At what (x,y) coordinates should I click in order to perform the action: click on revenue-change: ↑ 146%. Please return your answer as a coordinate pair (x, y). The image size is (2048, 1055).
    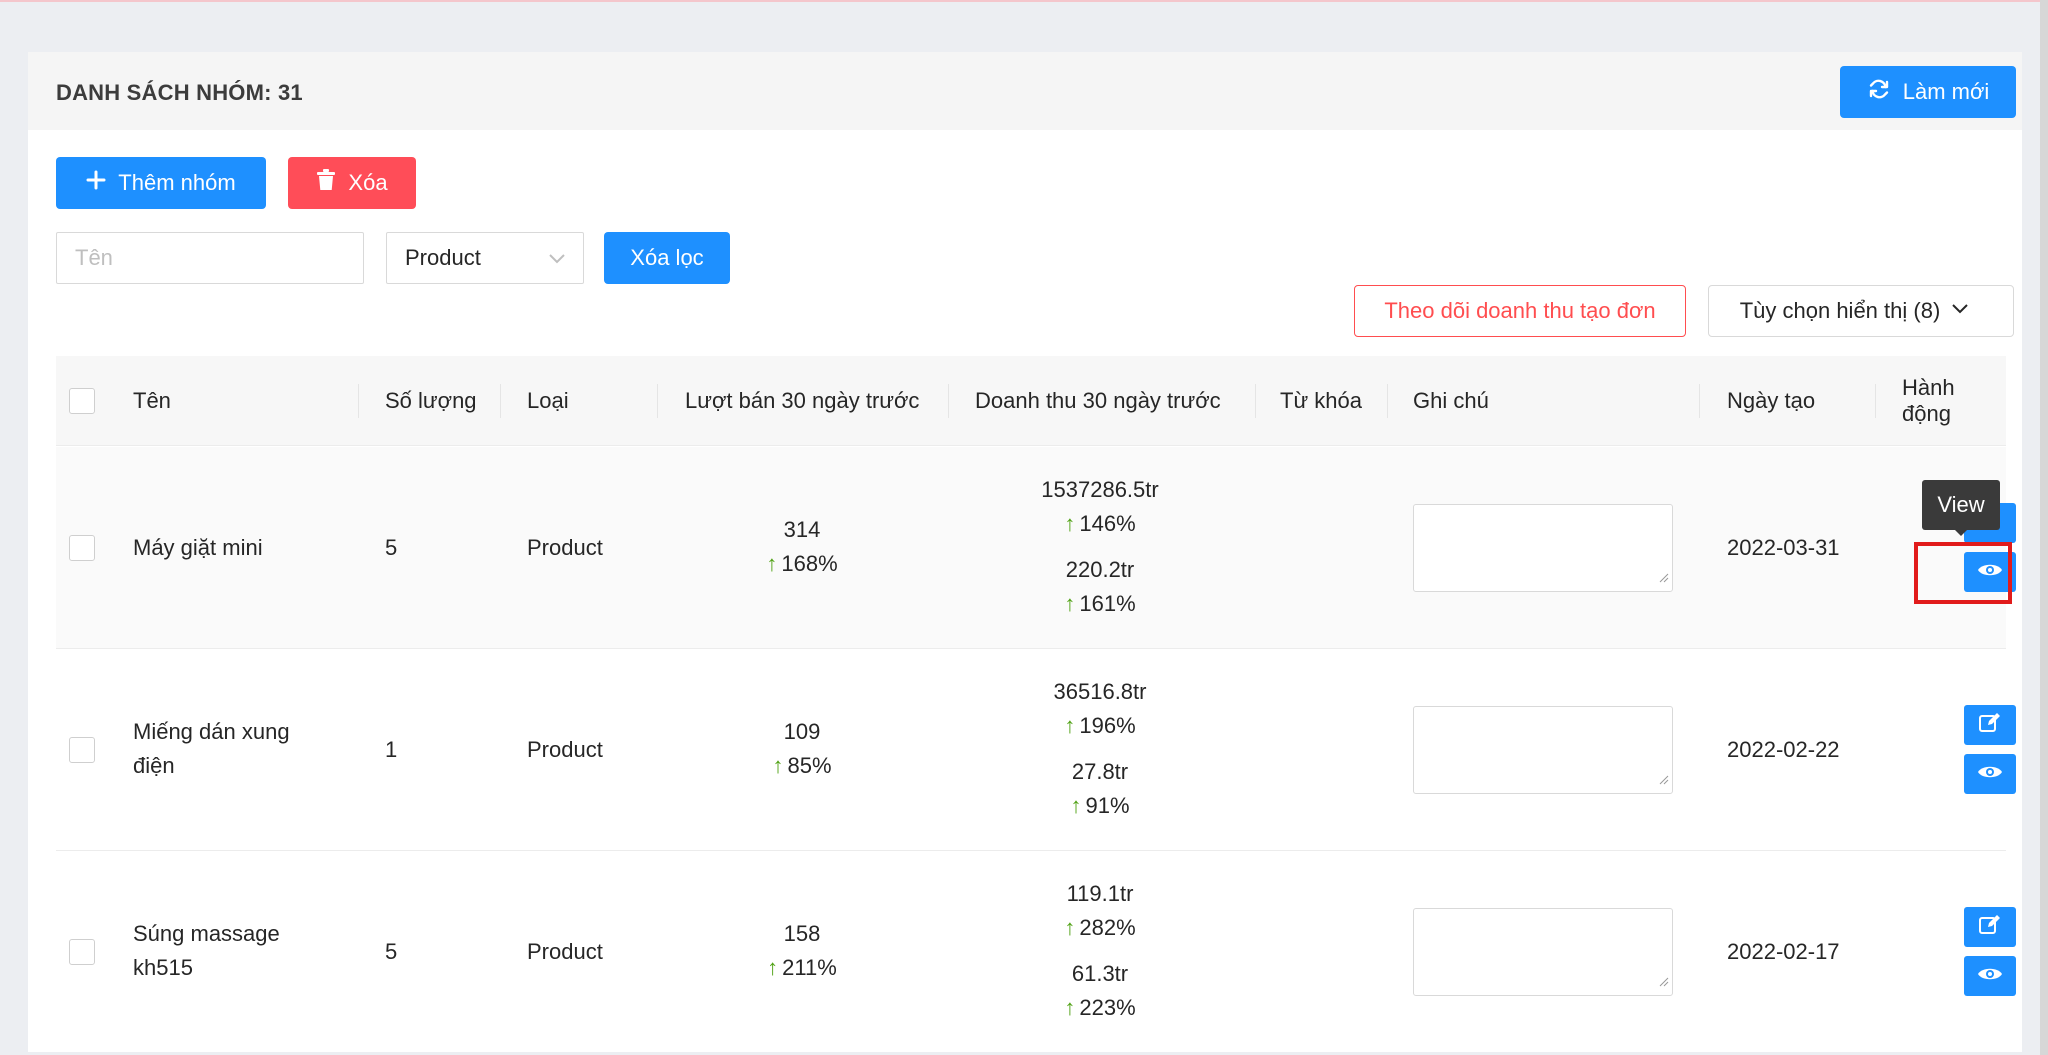
    Looking at the image, I should click on (1100, 524).